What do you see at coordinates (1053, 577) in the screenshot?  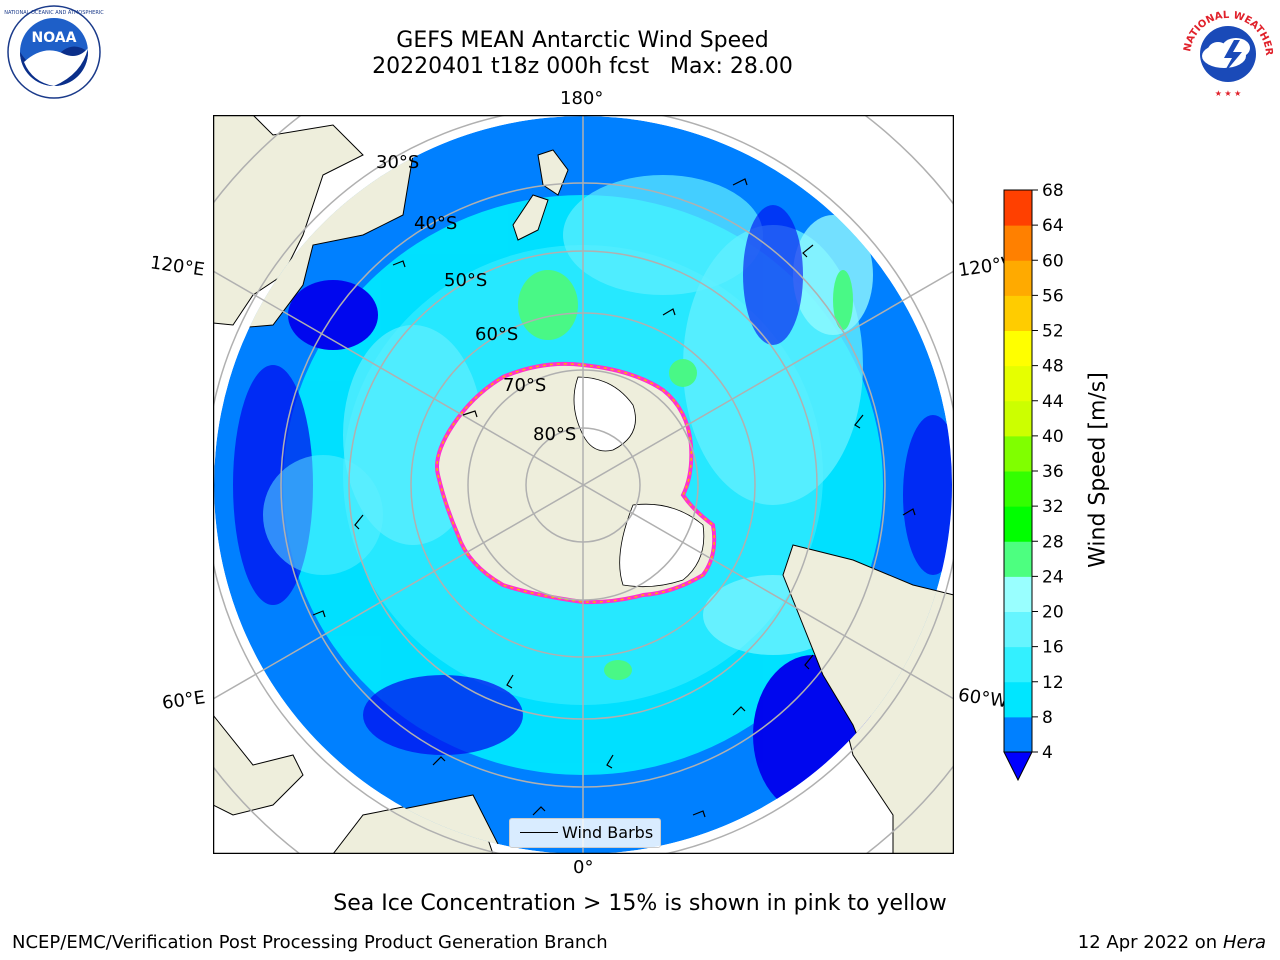 I see `colorbar-tick-label: 24` at bounding box center [1053, 577].